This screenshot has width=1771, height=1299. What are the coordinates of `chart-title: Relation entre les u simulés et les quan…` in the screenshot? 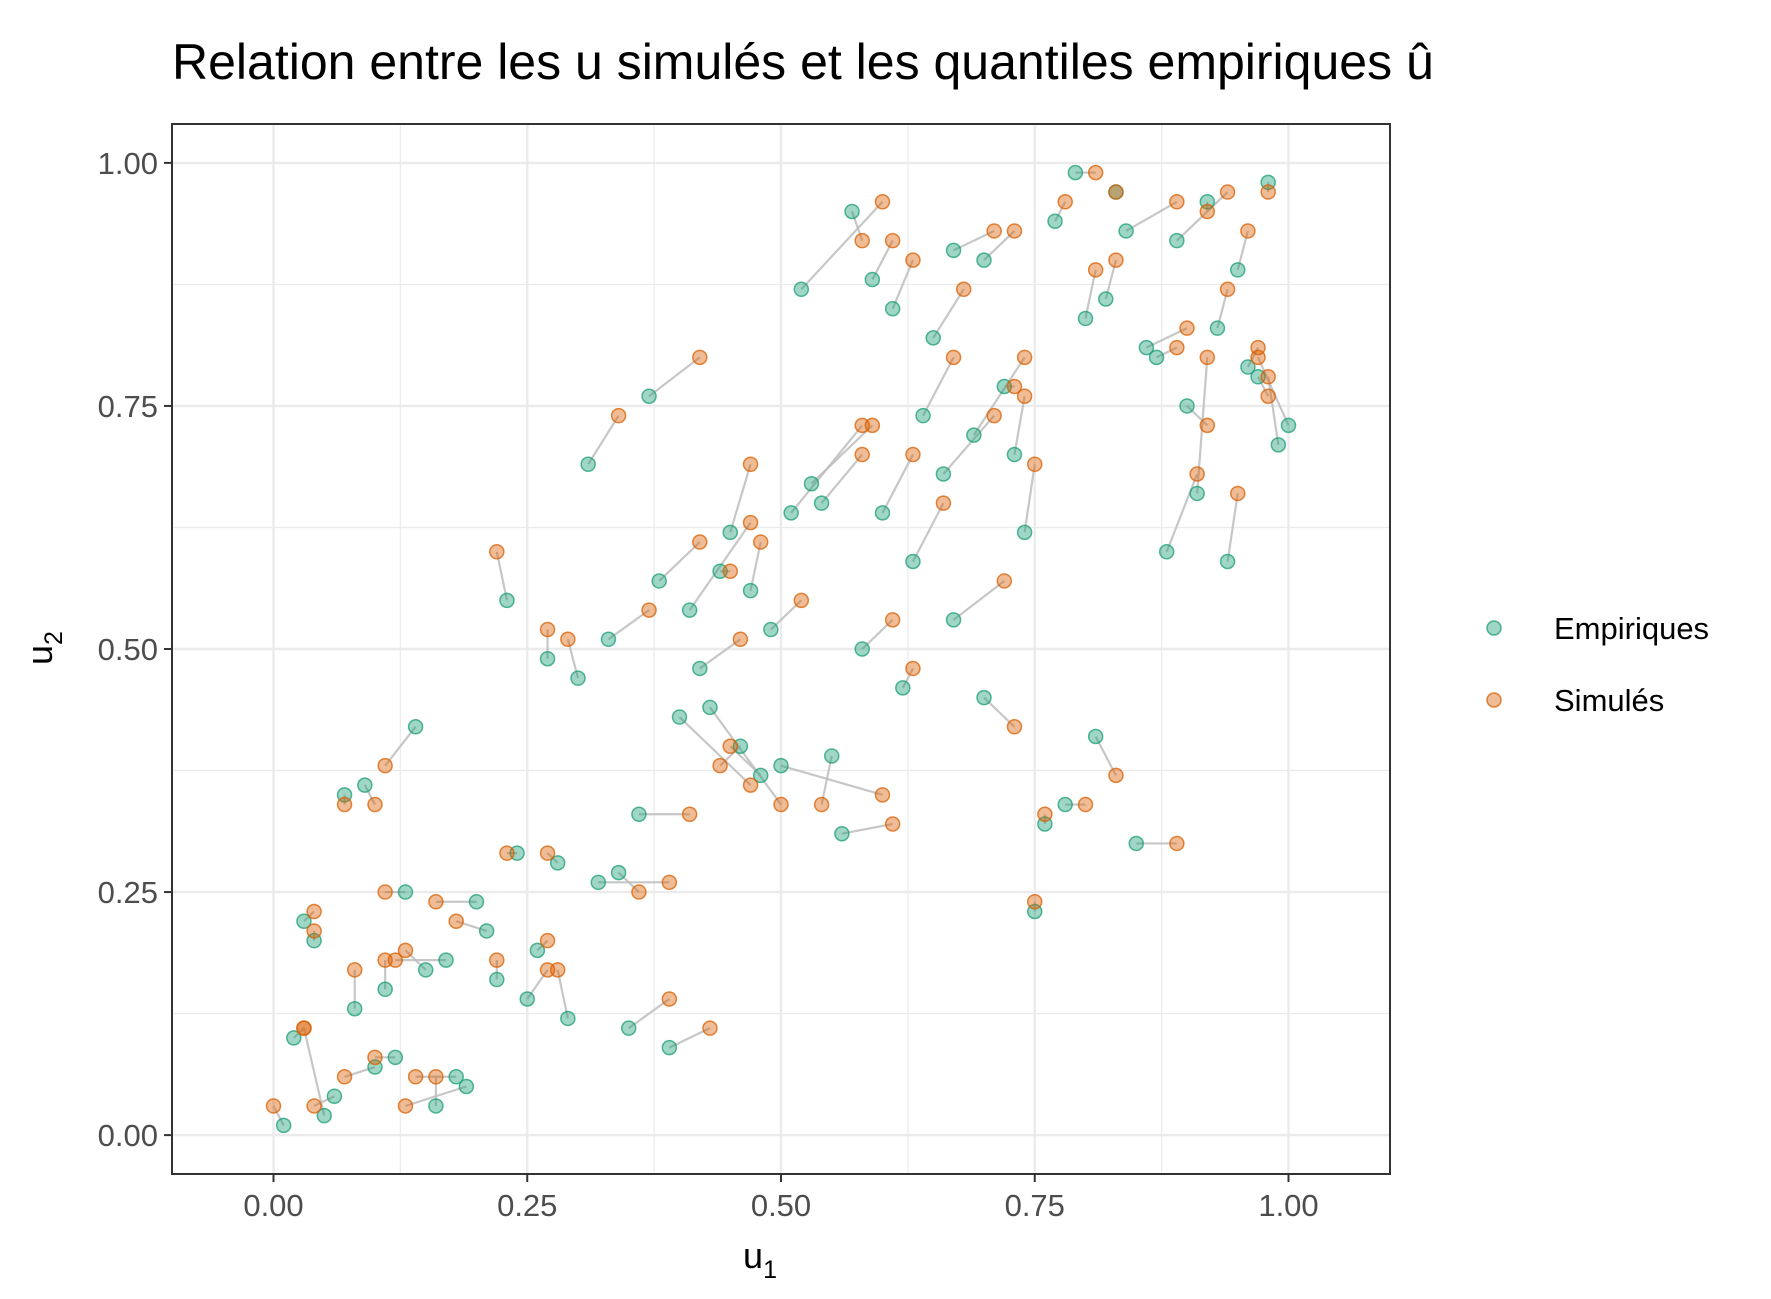 It's located at (803, 62).